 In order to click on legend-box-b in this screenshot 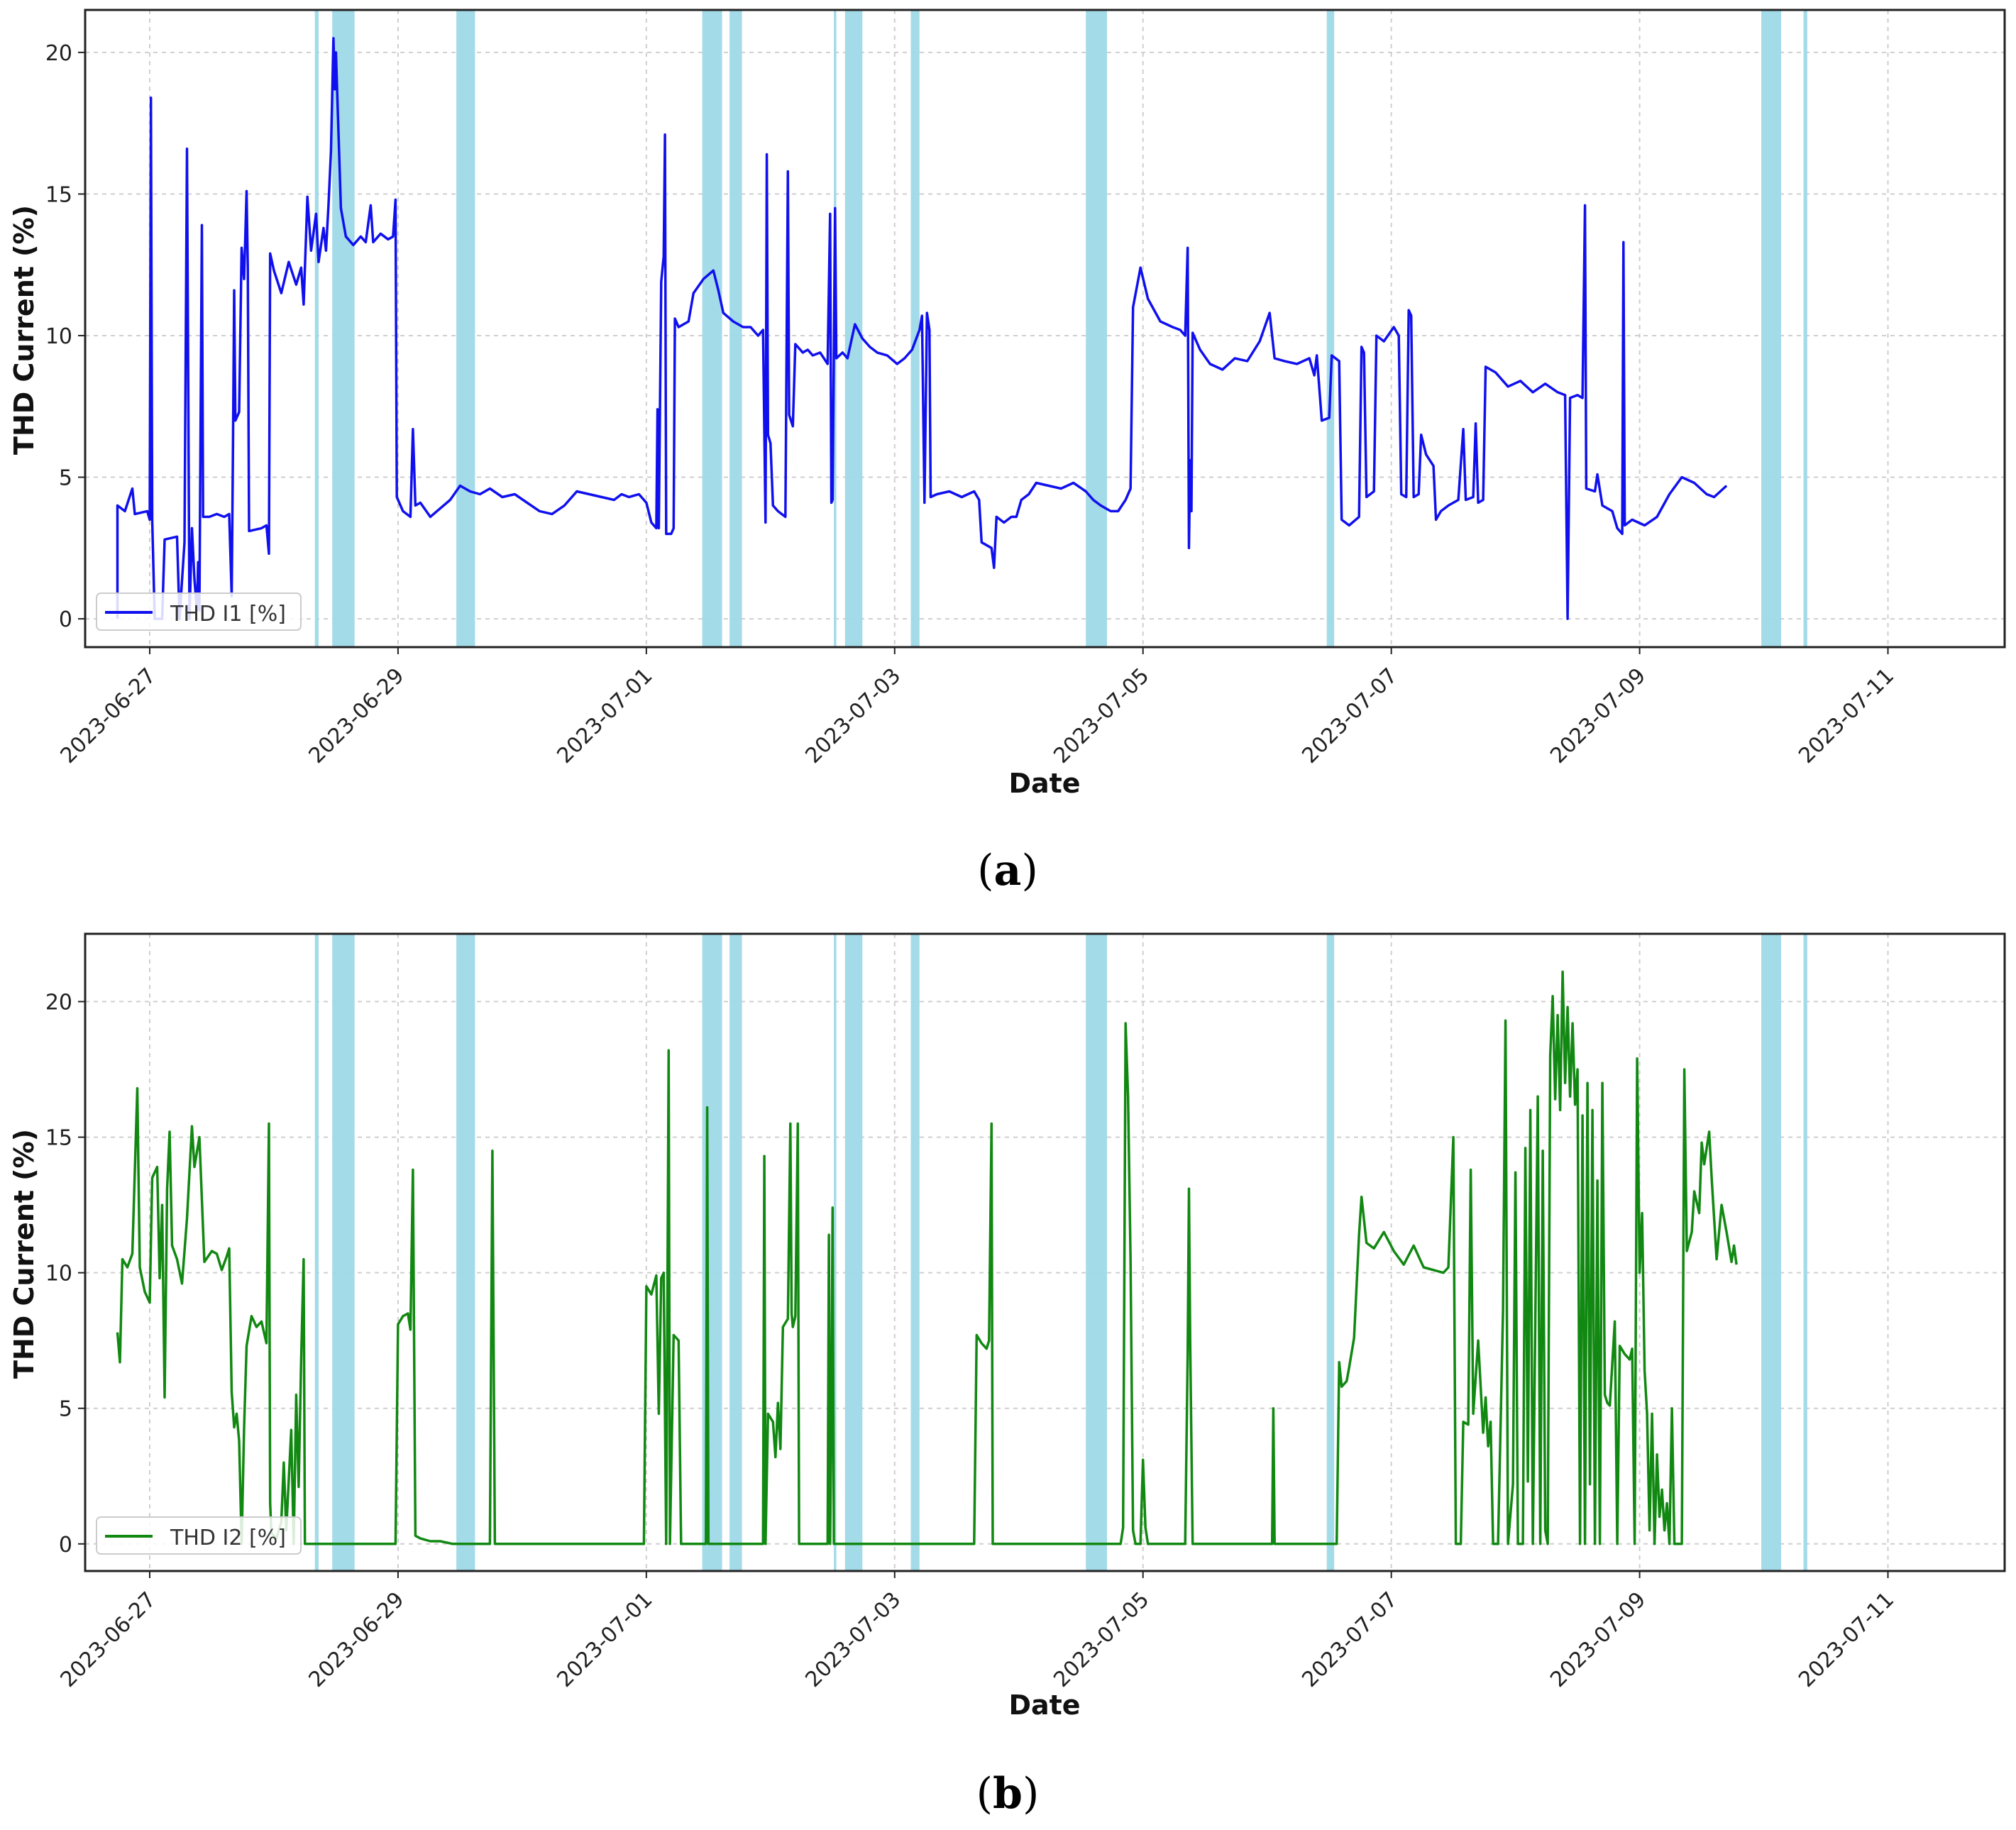, I will do `click(199, 1535)`.